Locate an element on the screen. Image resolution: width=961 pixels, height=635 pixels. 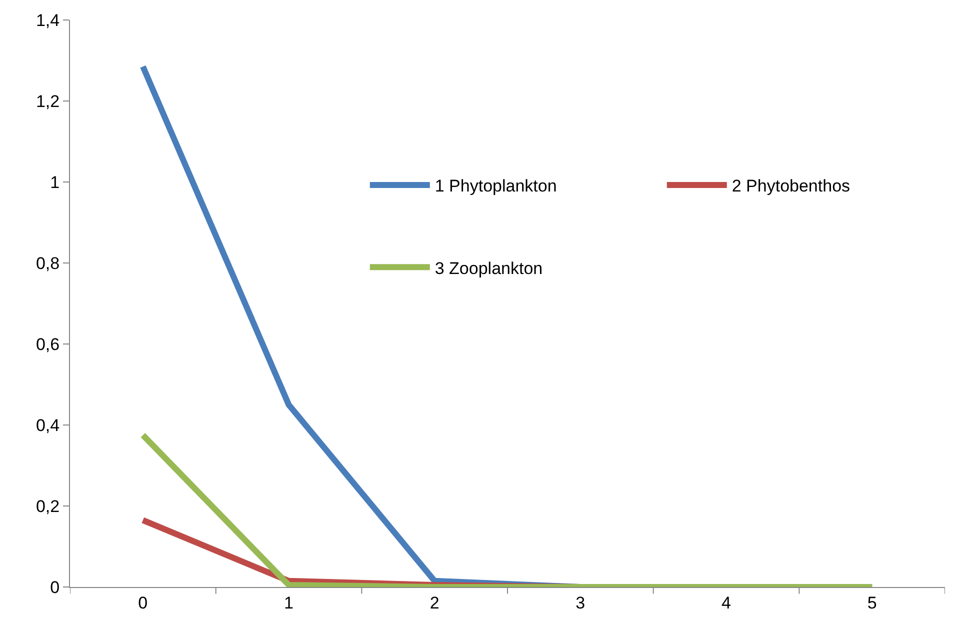
x-tick-label: 5 is located at coordinates (872, 602).